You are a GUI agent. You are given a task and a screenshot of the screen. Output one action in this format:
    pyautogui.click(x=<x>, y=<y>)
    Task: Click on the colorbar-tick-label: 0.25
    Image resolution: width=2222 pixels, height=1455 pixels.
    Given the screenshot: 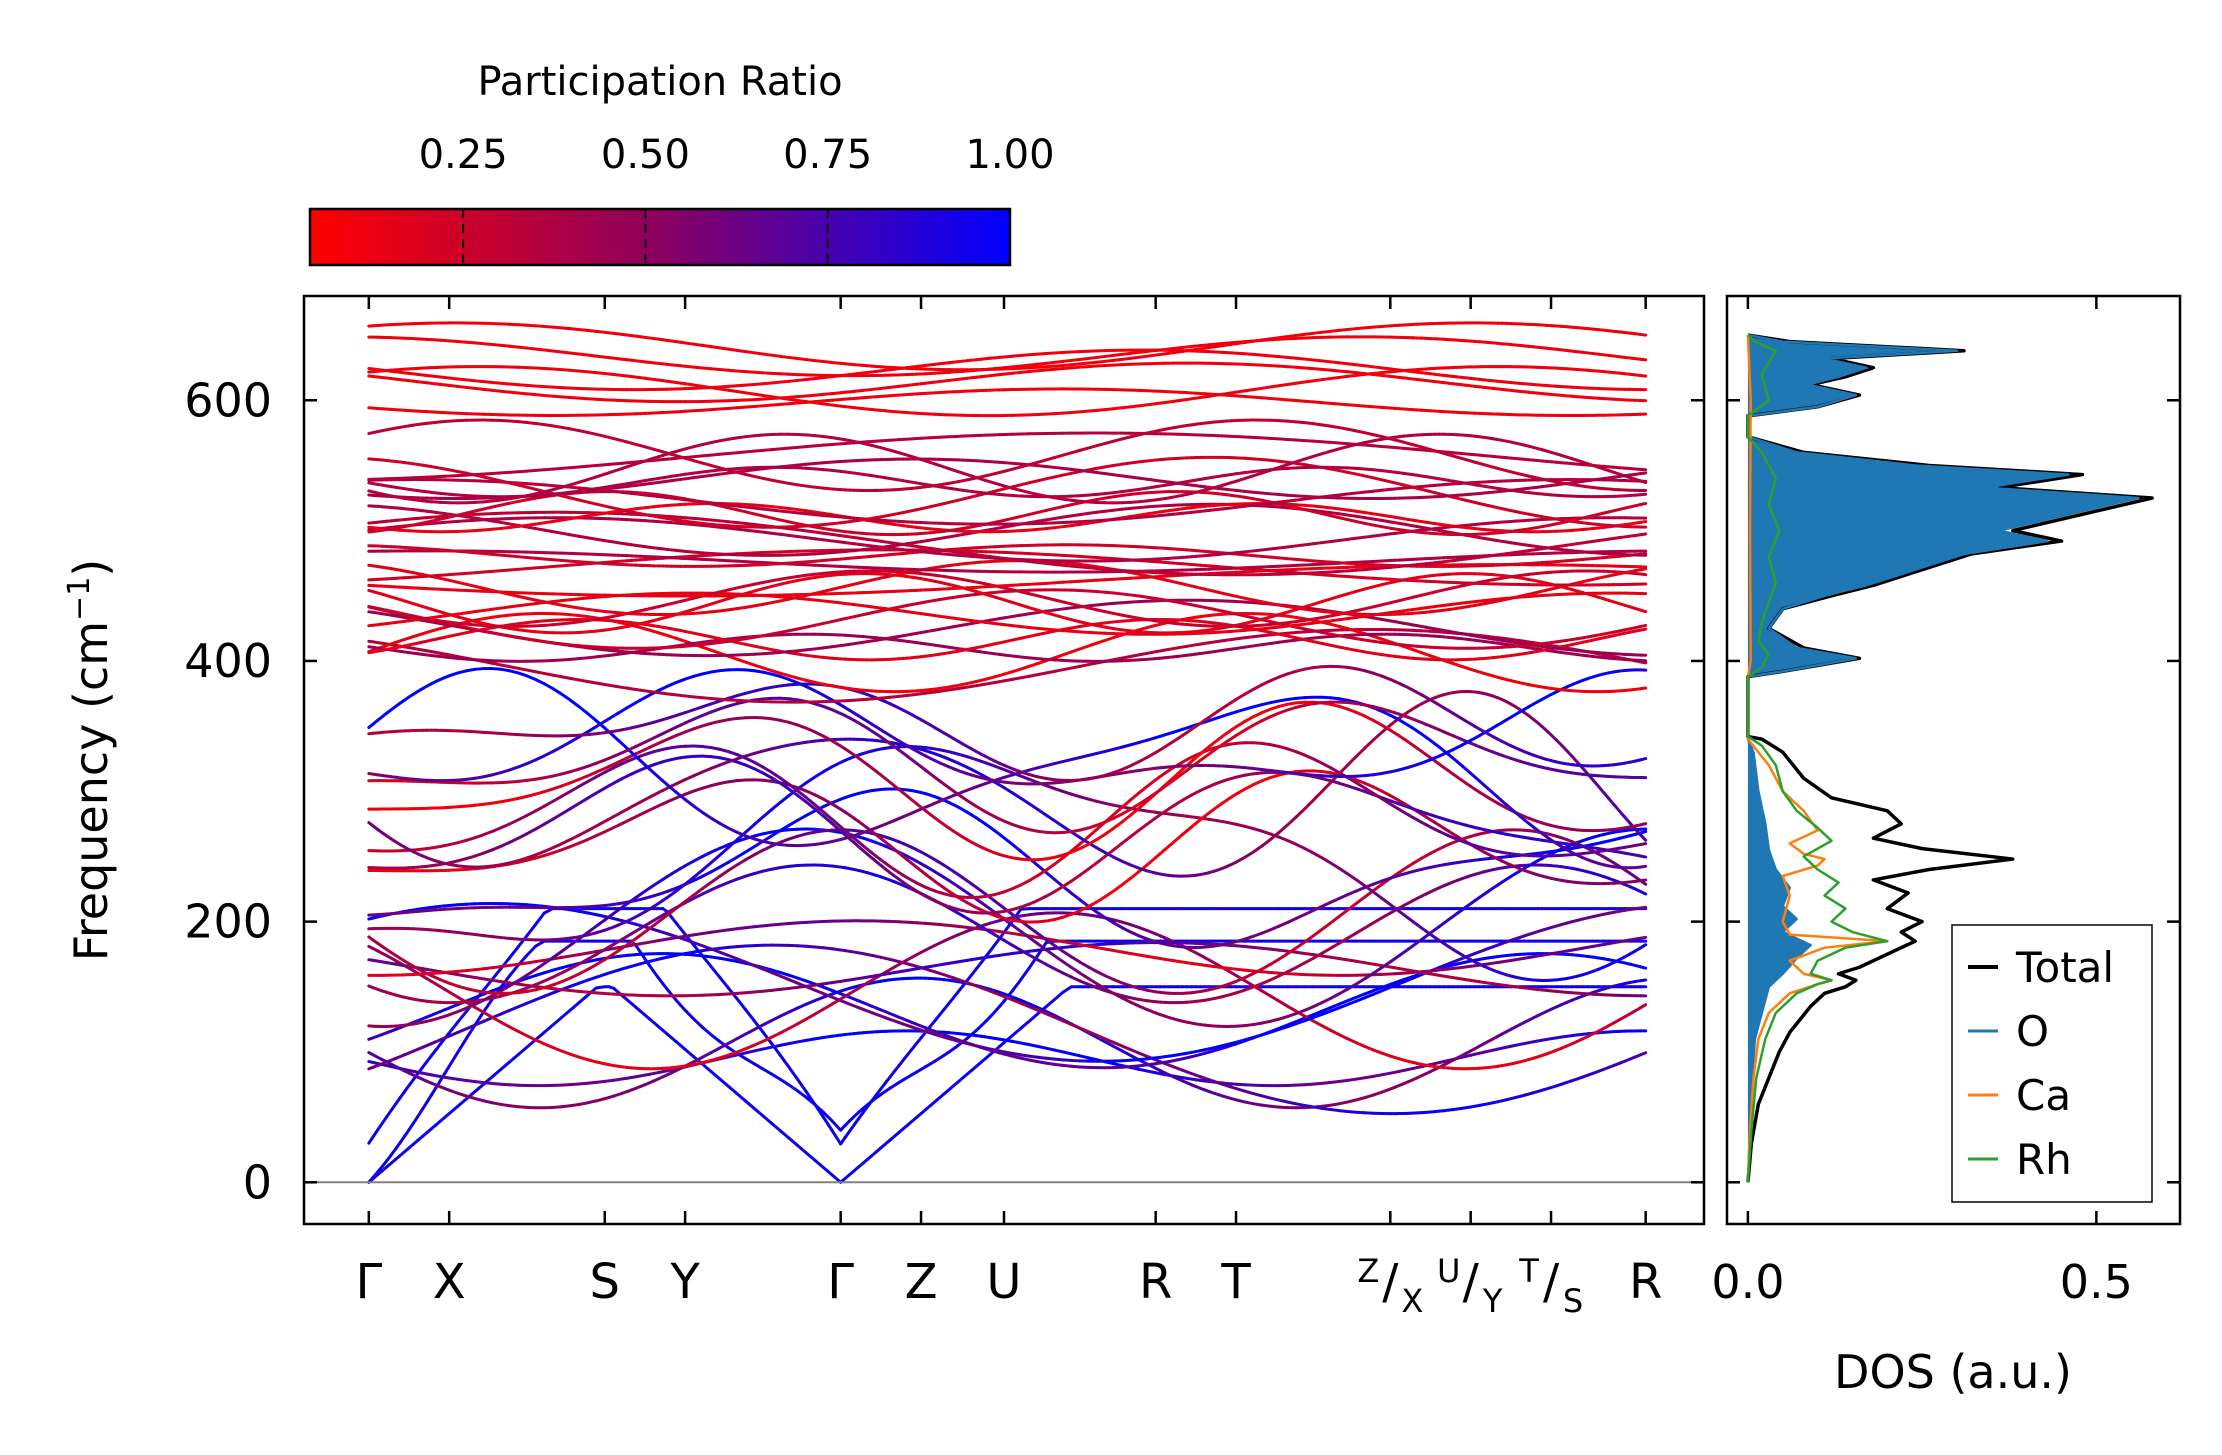 What is the action you would take?
    pyautogui.click(x=463, y=155)
    